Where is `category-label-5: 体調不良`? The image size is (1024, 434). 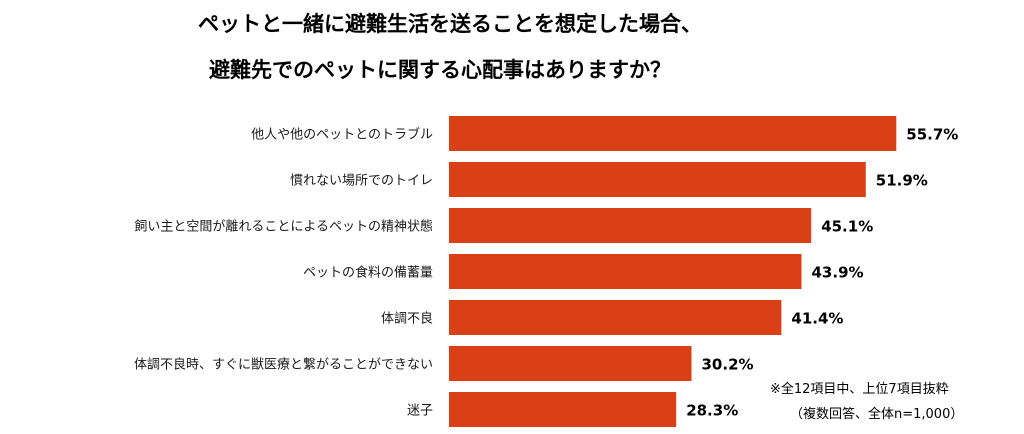 category-label-5: 体調不良 is located at coordinates (407, 319).